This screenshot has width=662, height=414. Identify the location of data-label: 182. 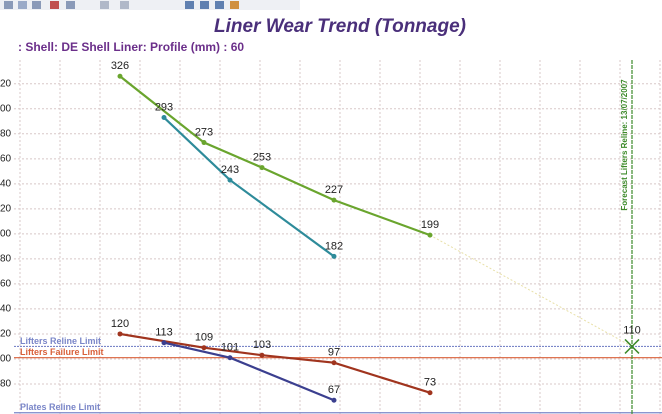
(334, 246).